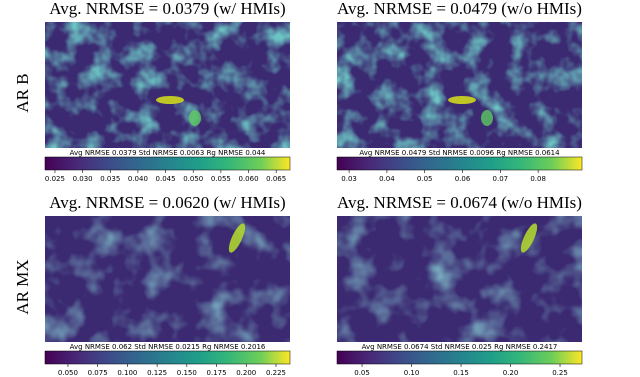 Image resolution: width=640 pixels, height=377 pixels. What do you see at coordinates (127, 373) in the screenshot?
I see `colorbar-tick-label: 0.100` at bounding box center [127, 373].